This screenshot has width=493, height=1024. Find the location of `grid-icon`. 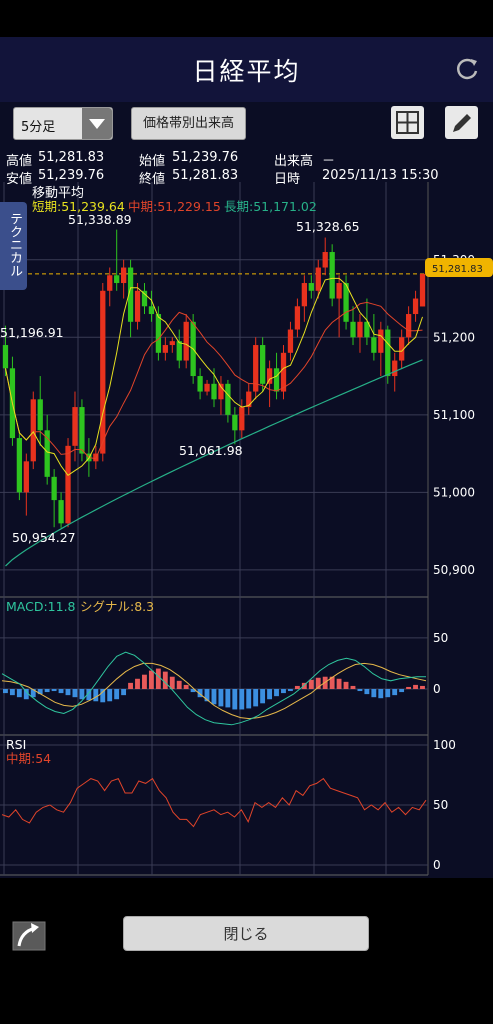

grid-icon is located at coordinates (407, 122).